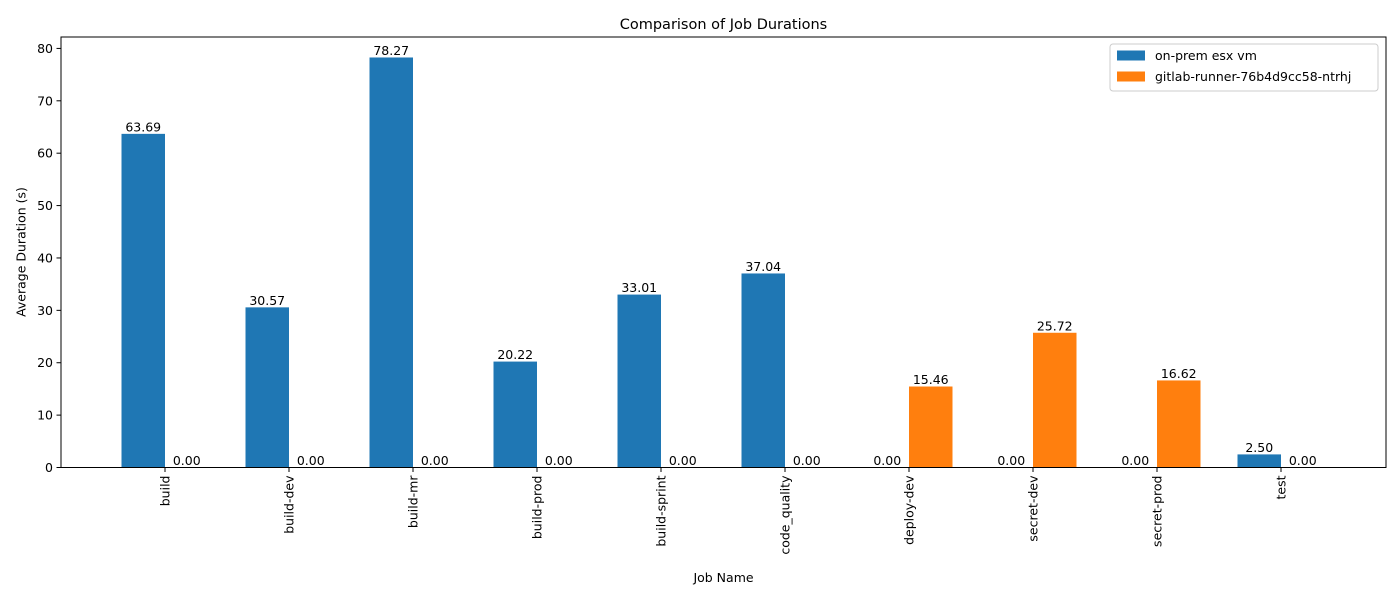 The height and width of the screenshot is (600, 1400). I want to click on x-tick-label-build-sprint: build-sprint, so click(661, 510).